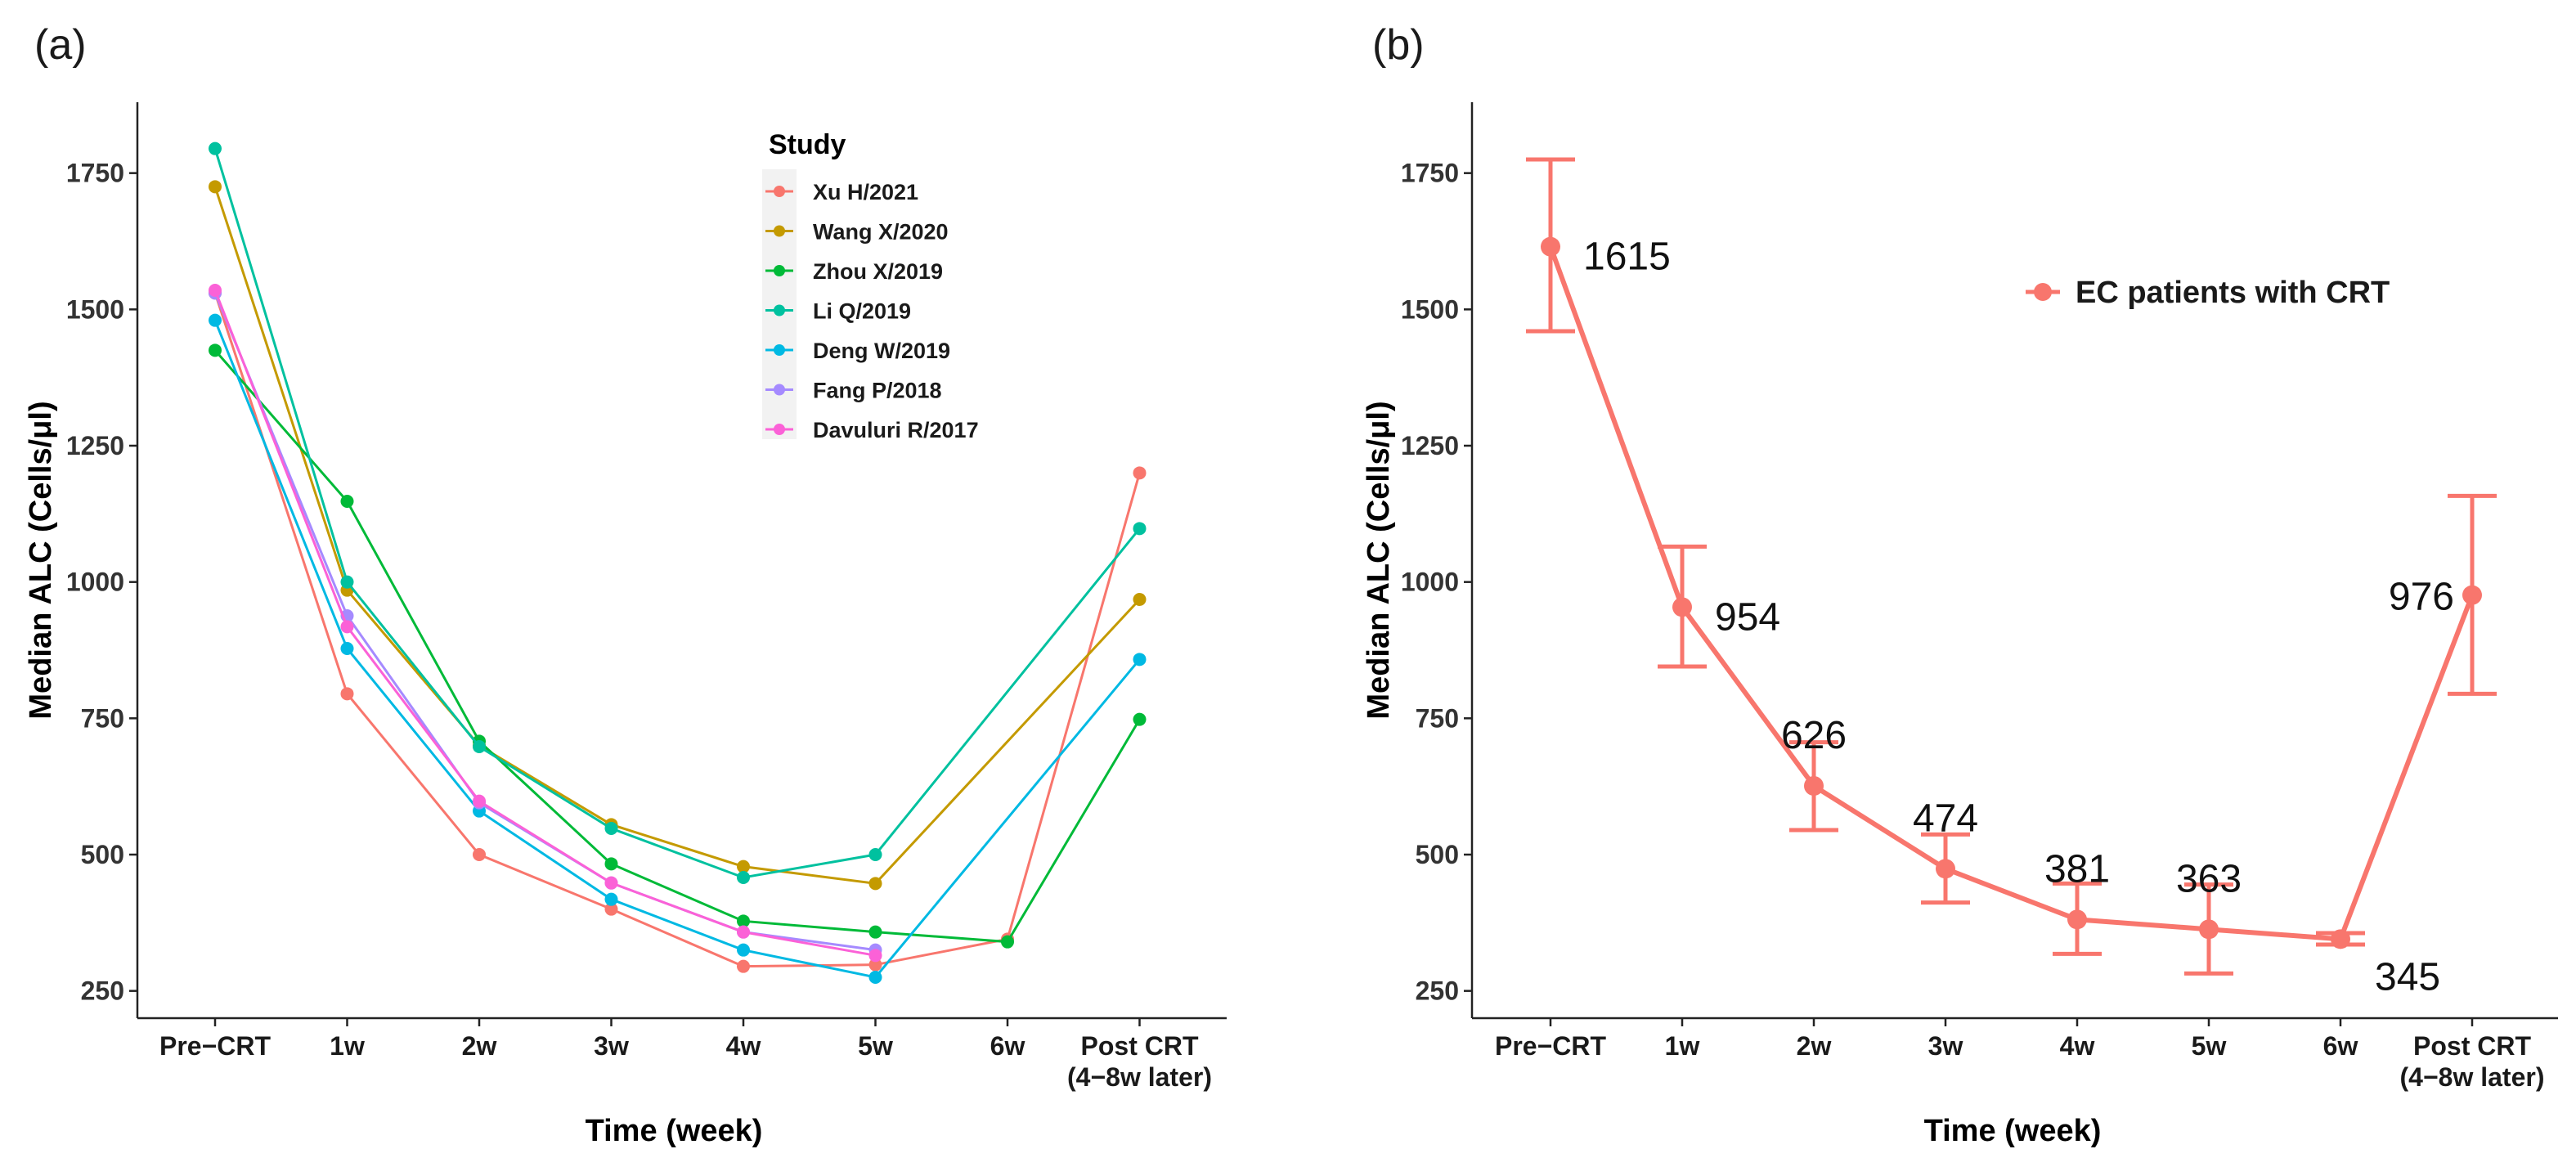  What do you see at coordinates (1747, 617) in the screenshot?
I see `data-label: 954` at bounding box center [1747, 617].